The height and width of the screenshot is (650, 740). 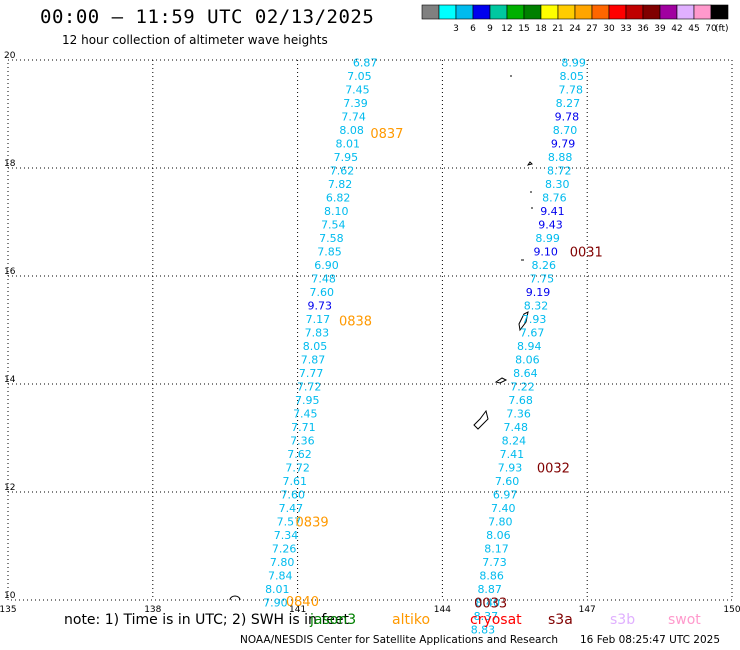 I want to click on legend-tick-label: 33, so click(x=625, y=29).